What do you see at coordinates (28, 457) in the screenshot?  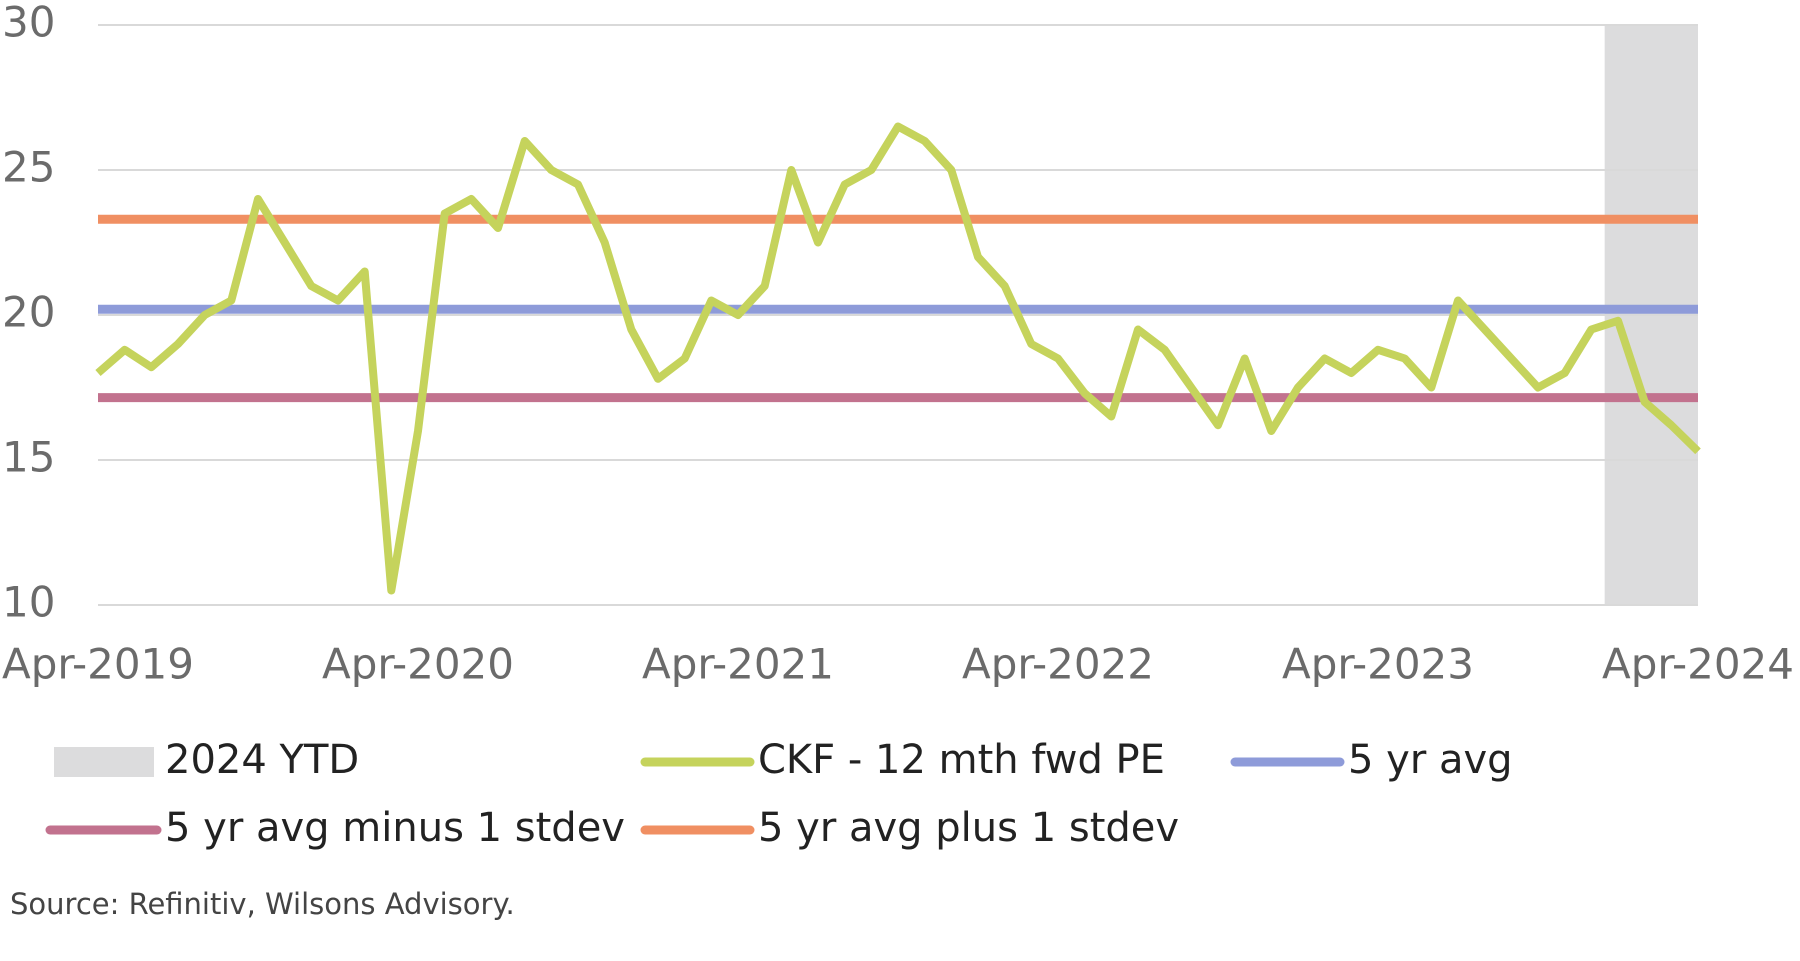 I see `y-tick-label: 15` at bounding box center [28, 457].